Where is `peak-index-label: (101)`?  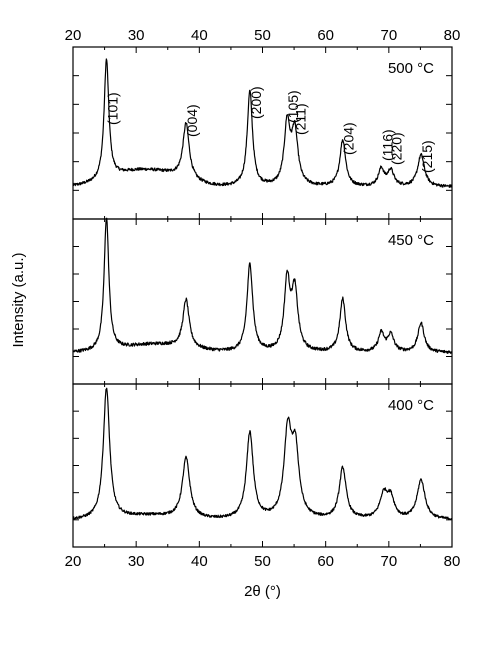 peak-index-label: (101) is located at coordinates (112, 108).